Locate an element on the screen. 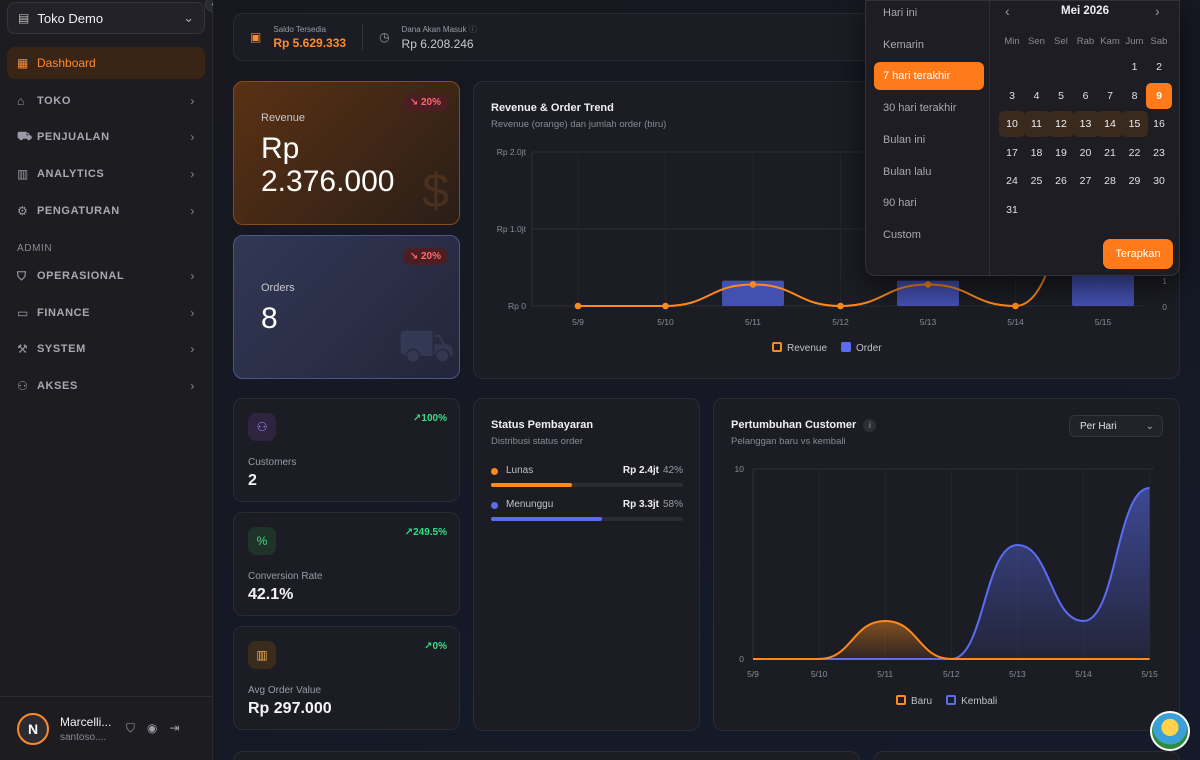 This screenshot has width=1200, height=760. growth-line is located at coordinates (951, 639).